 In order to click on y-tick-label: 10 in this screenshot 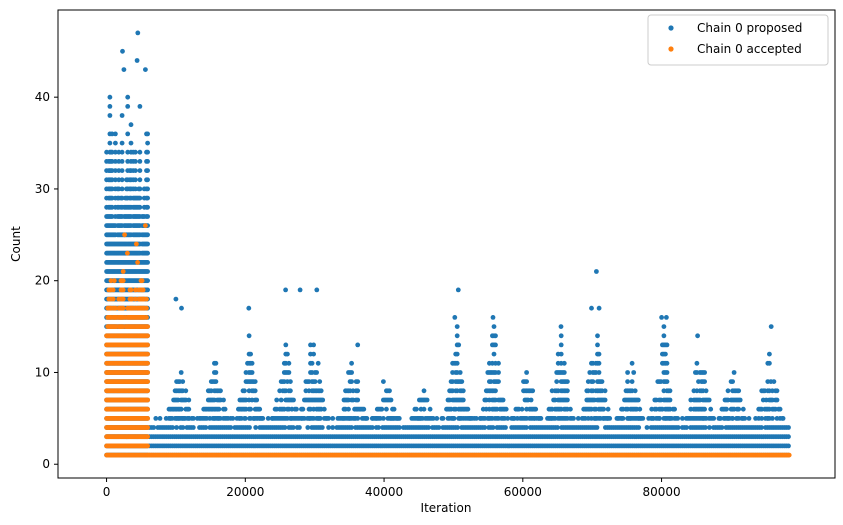, I will do `click(42, 372)`.